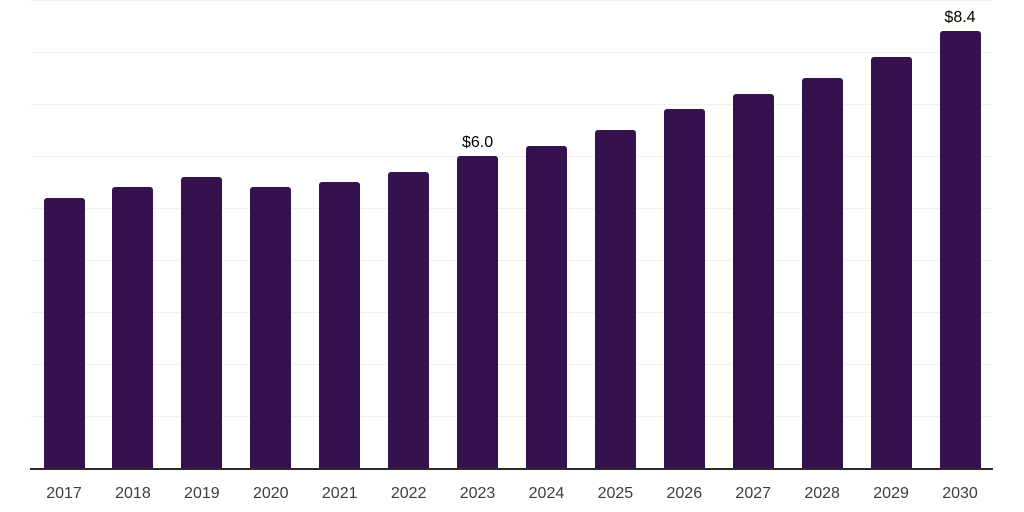  Describe the element at coordinates (960, 493) in the screenshot. I see `x-tick-label-2030: 2030` at that location.